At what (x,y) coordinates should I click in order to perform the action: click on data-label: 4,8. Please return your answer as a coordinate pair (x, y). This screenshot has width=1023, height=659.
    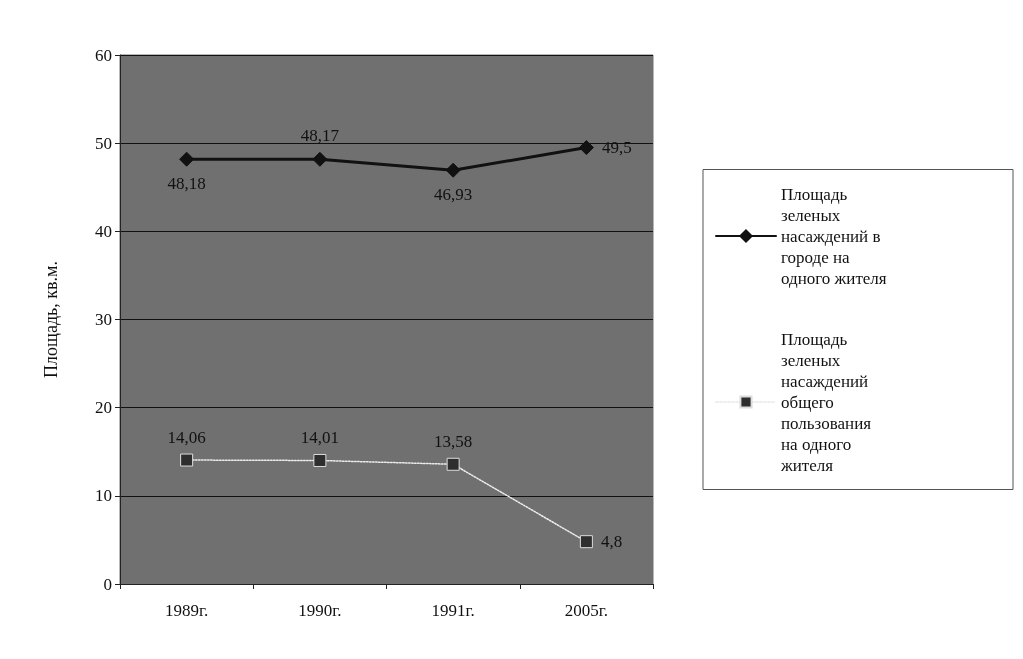
    Looking at the image, I should click on (611, 542).